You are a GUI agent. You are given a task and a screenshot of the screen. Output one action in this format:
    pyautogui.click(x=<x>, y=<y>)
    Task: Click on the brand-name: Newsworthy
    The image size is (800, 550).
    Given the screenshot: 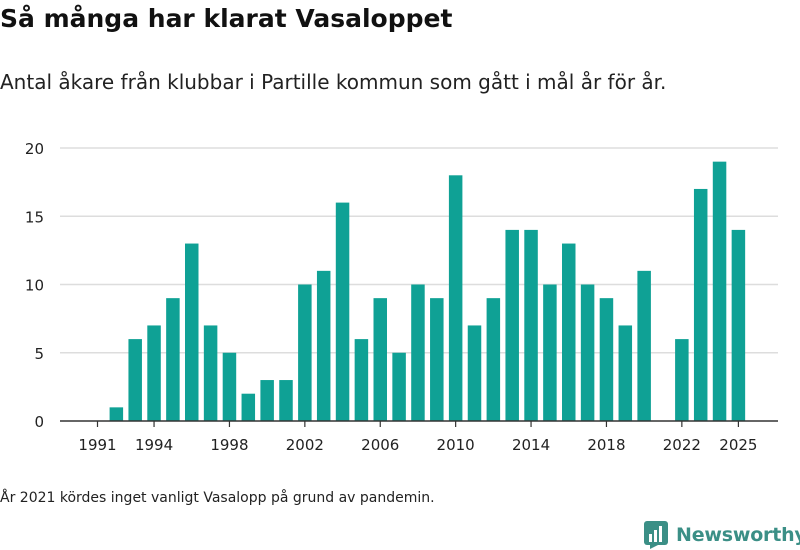 What is the action you would take?
    pyautogui.click(x=738, y=535)
    